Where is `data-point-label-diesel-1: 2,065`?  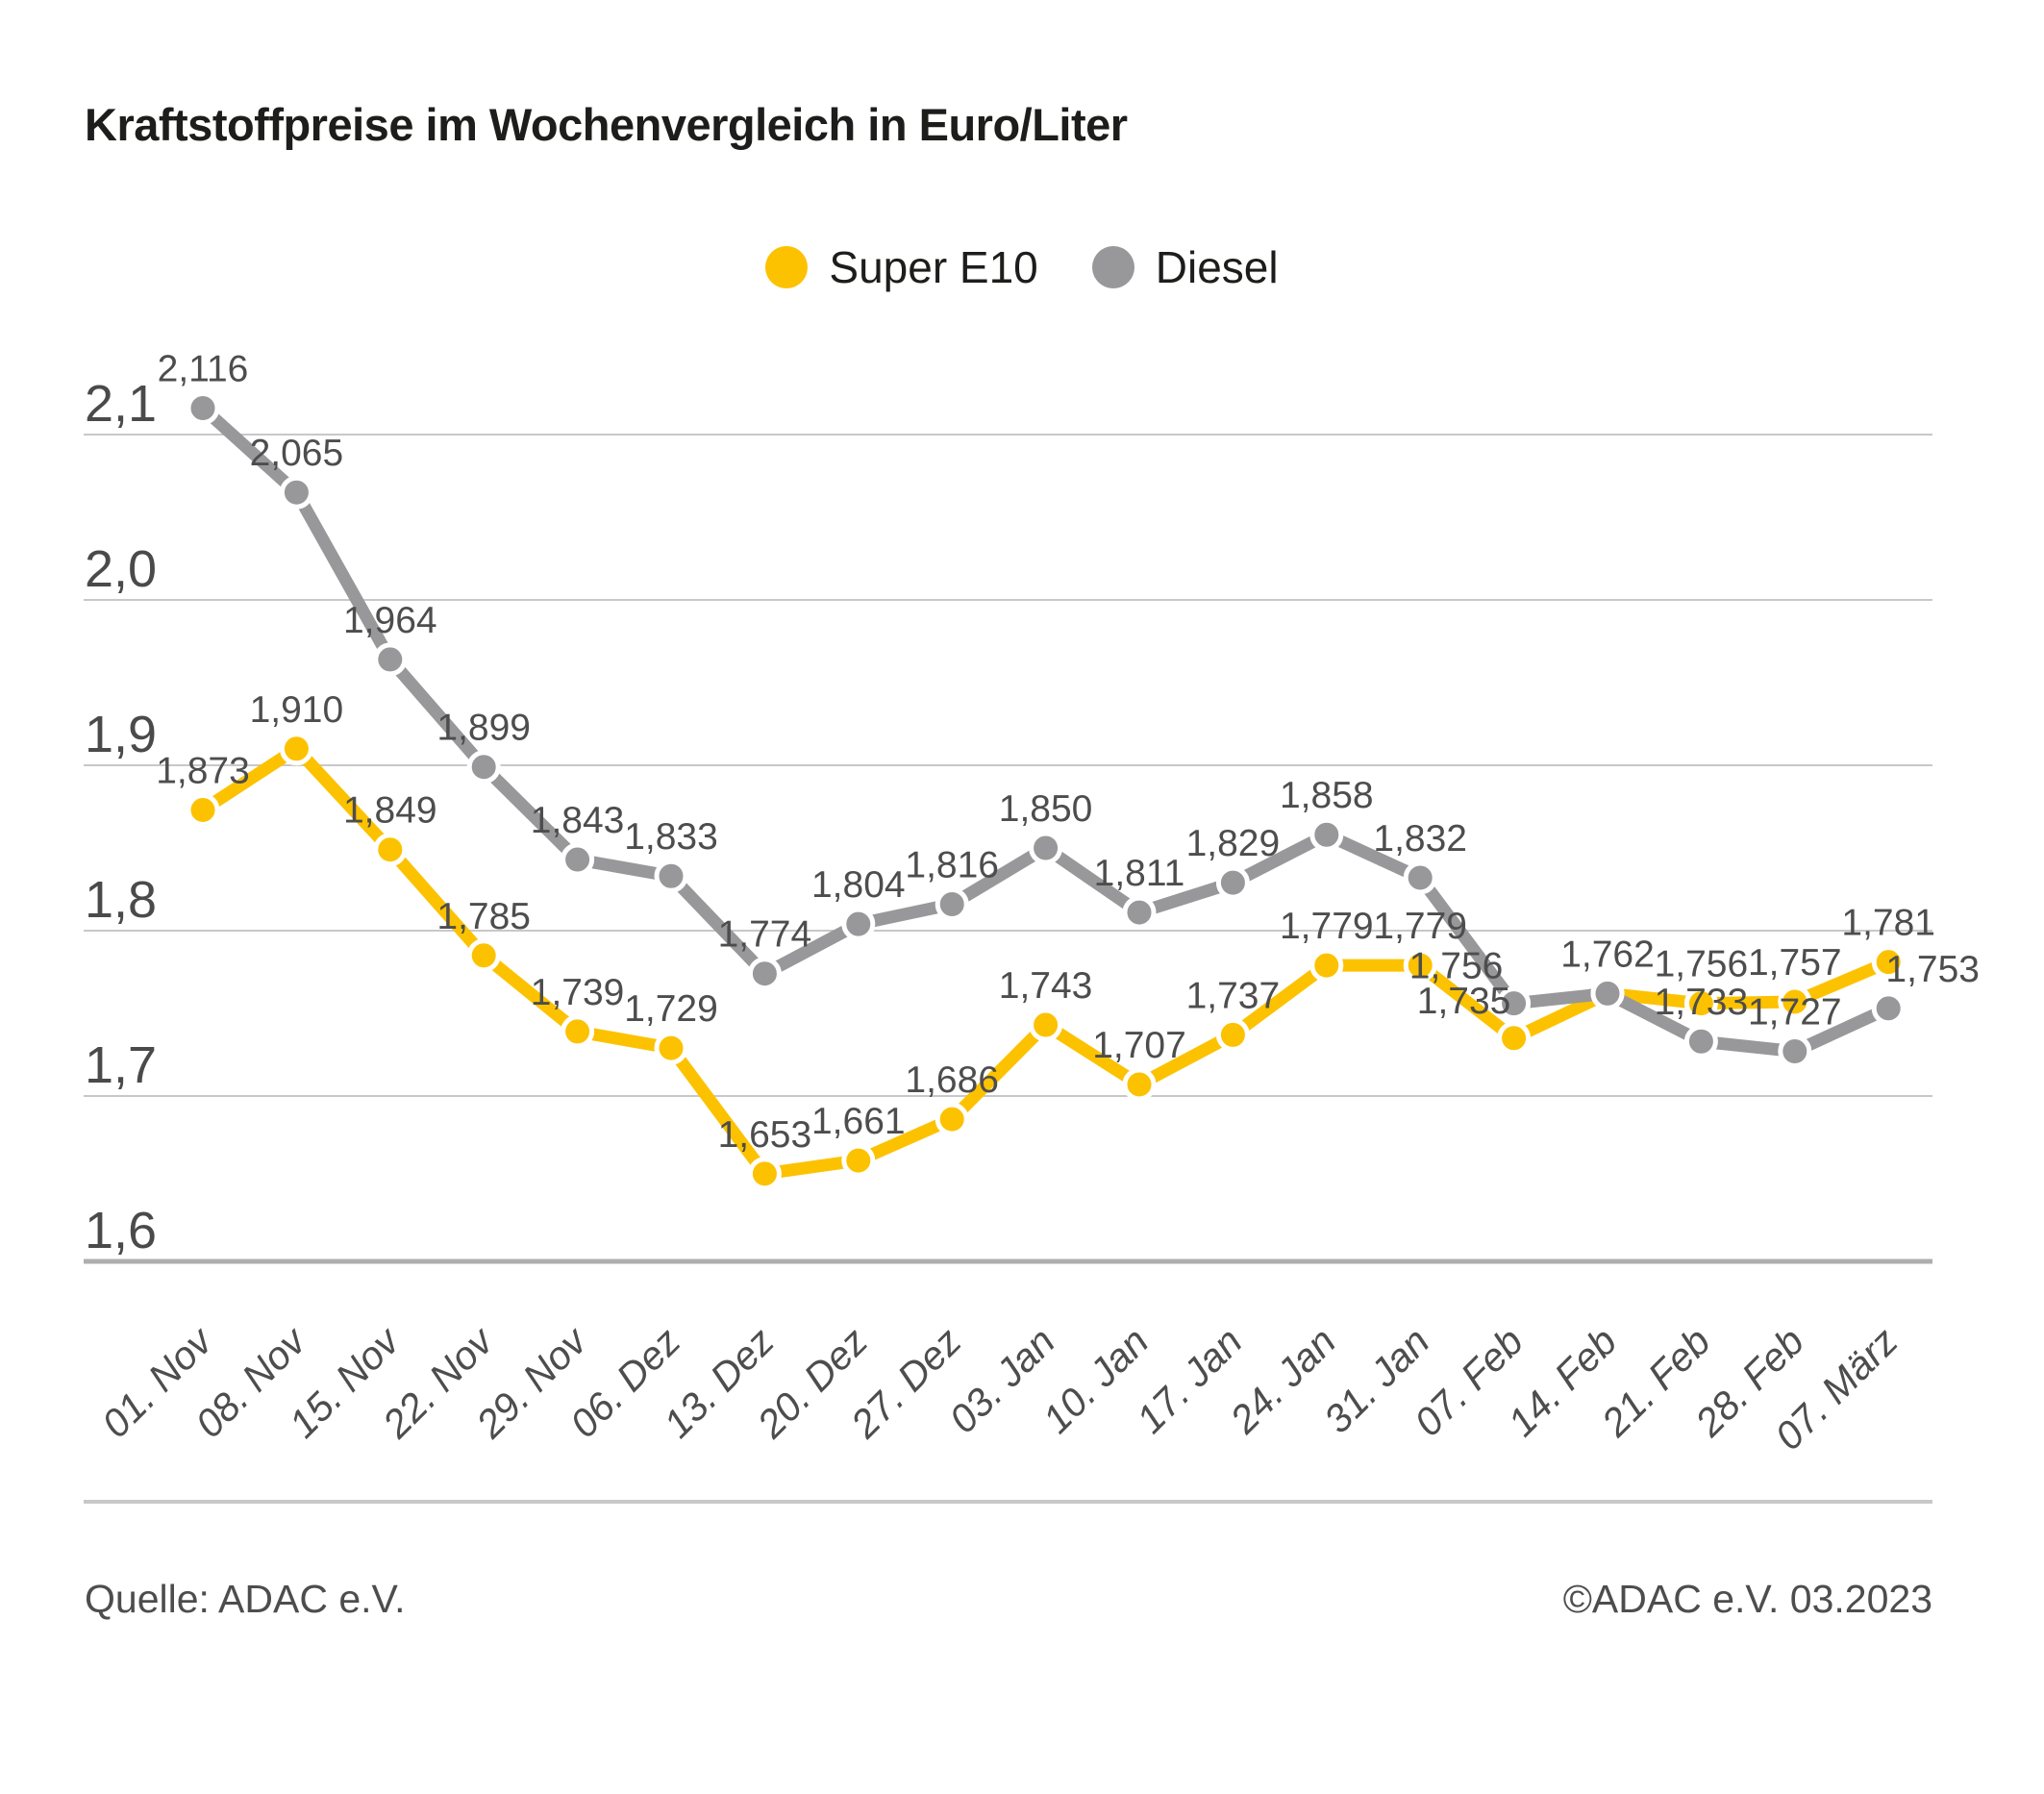 data-point-label-diesel-1: 2,065 is located at coordinates (297, 454).